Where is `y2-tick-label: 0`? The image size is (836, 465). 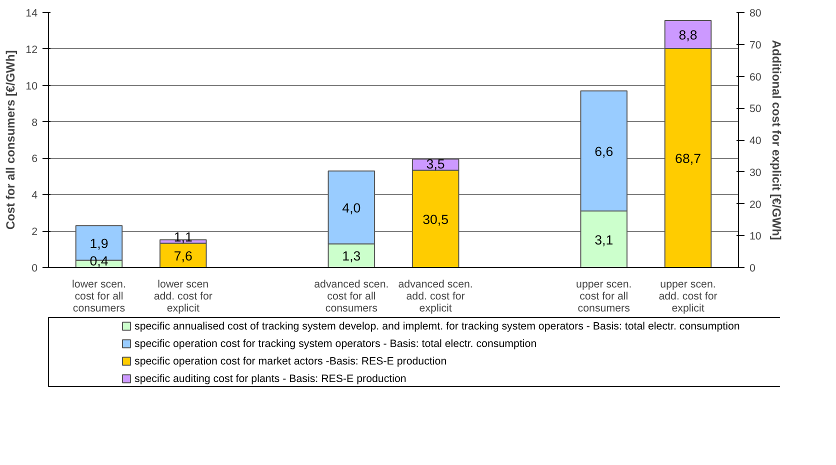 y2-tick-label: 0 is located at coordinates (753, 268).